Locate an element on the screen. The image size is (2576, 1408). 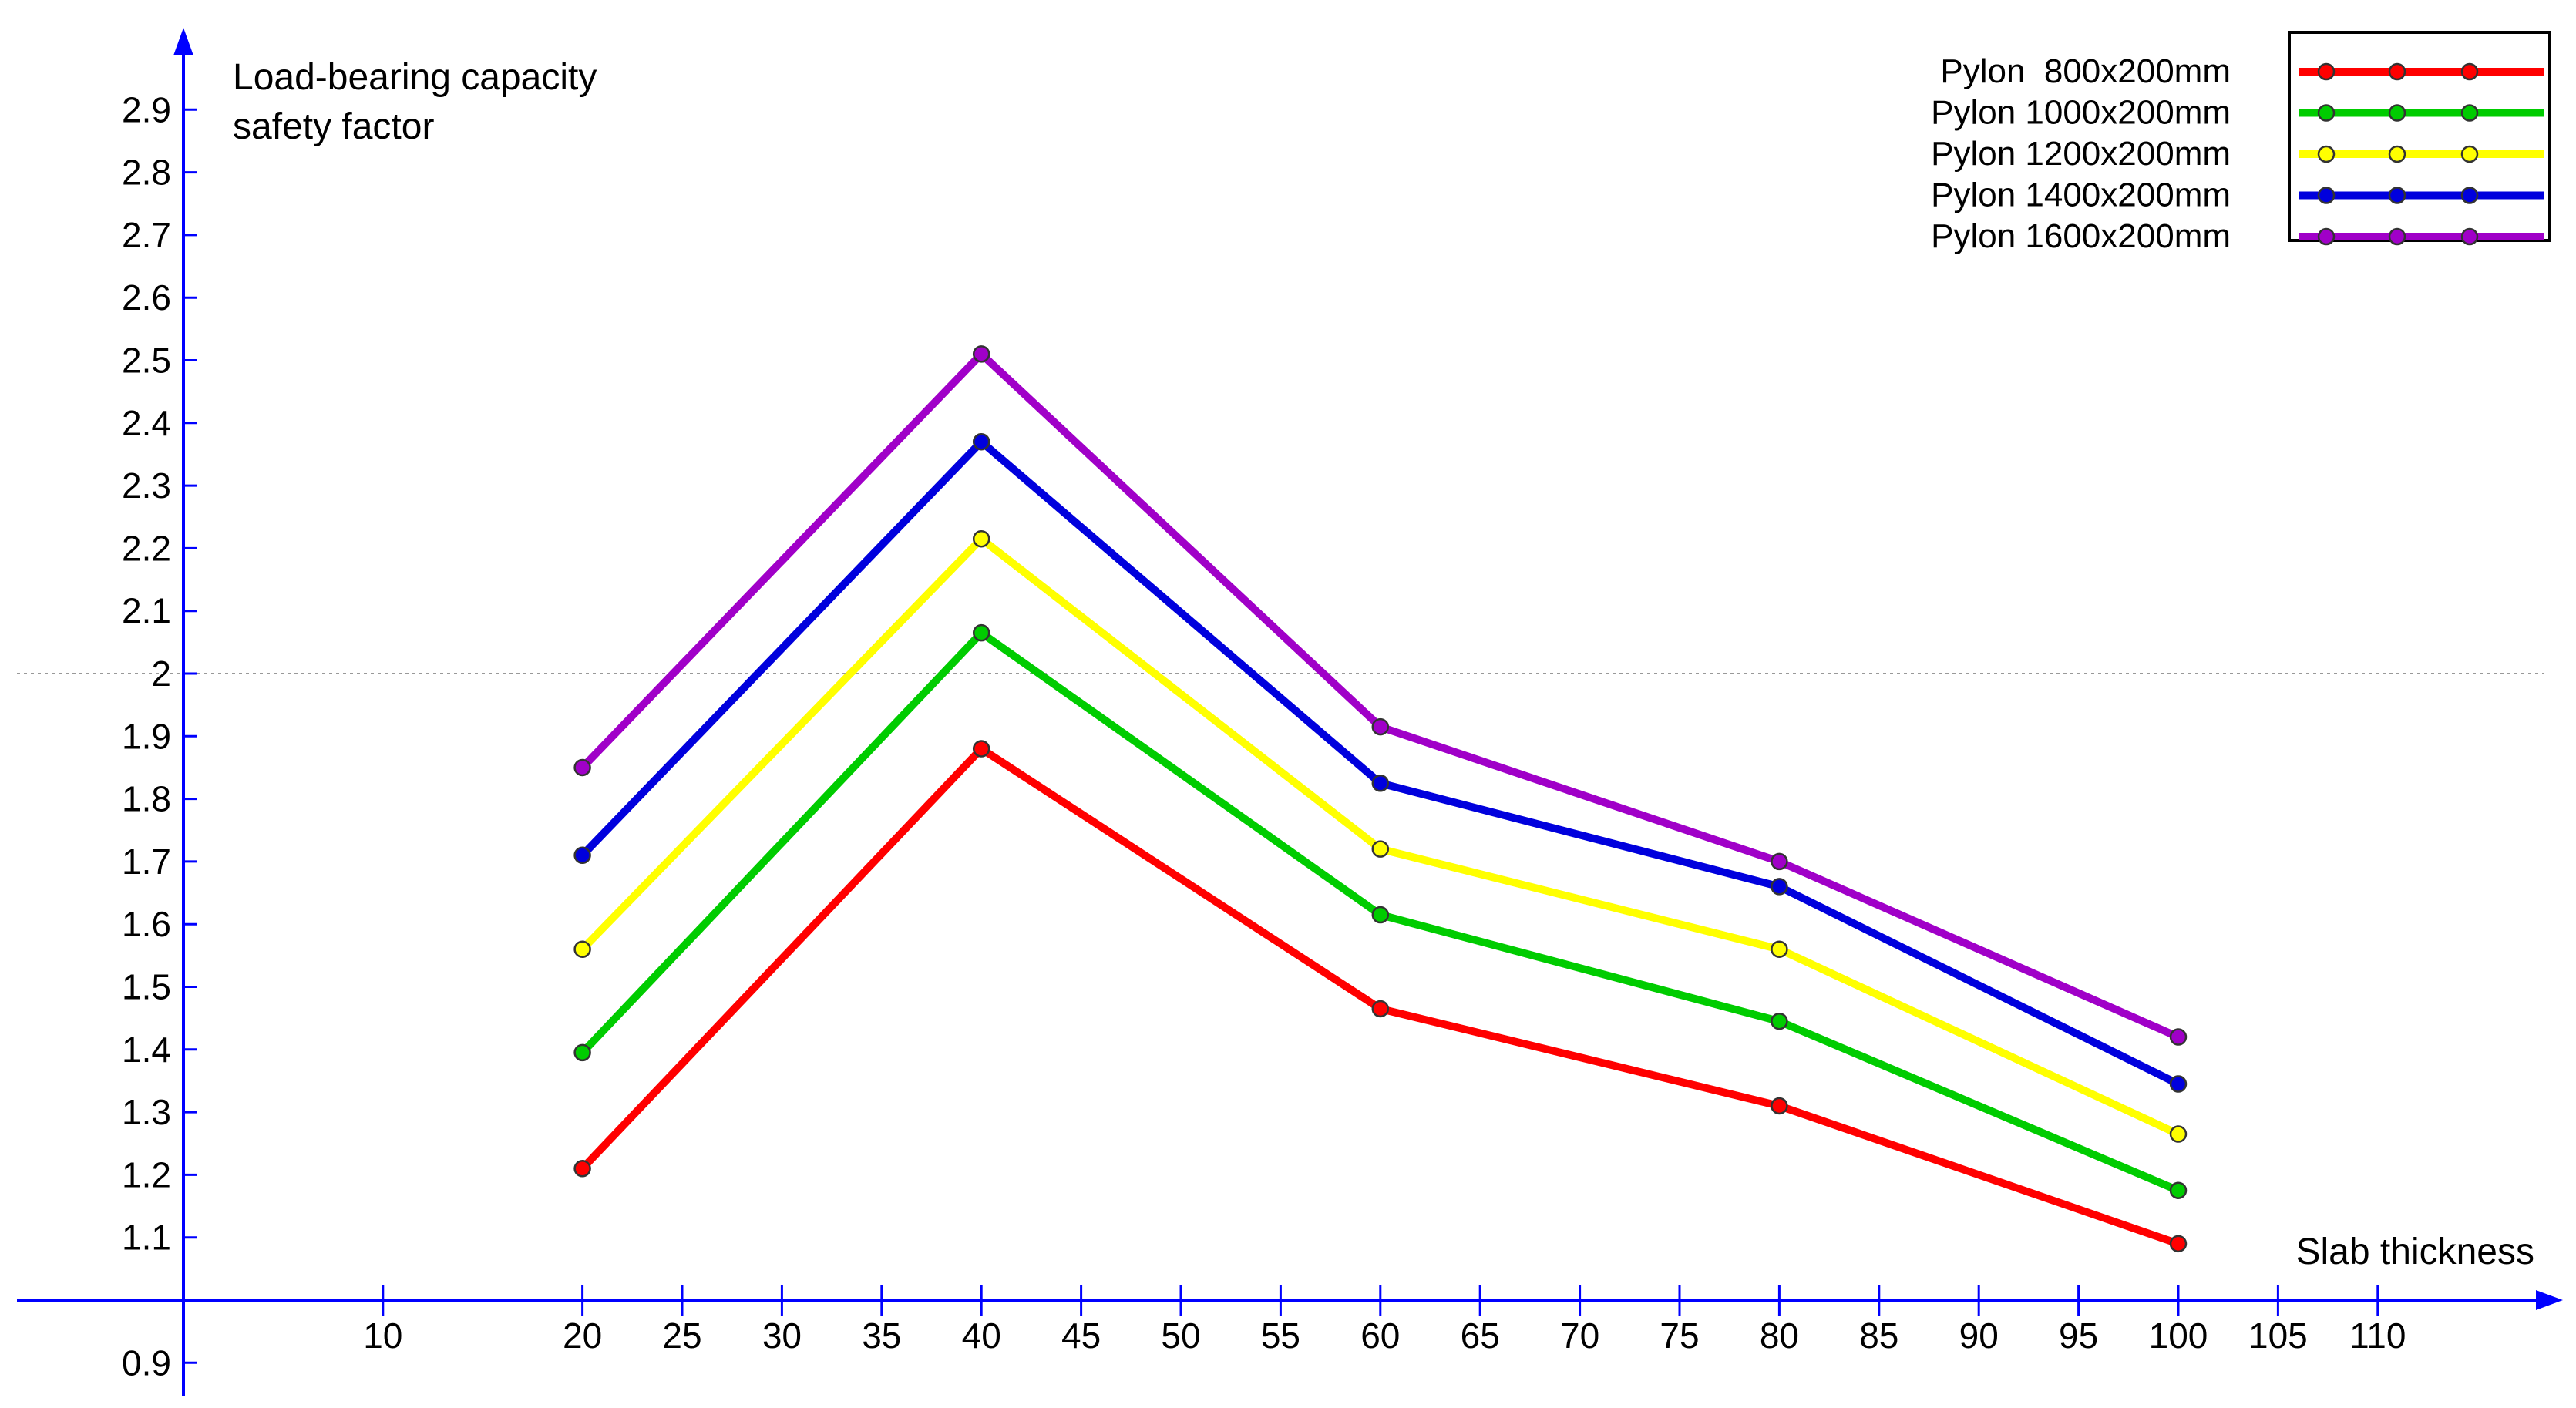
x-tick-label: 65 is located at coordinates (1480, 1336).